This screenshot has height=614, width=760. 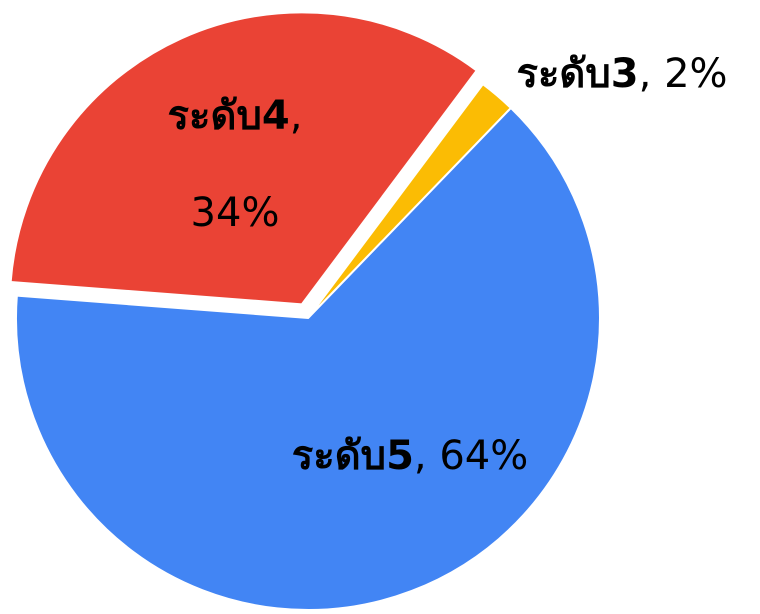 What do you see at coordinates (410, 200) in the screenshot?
I see `pie-slice` at bounding box center [410, 200].